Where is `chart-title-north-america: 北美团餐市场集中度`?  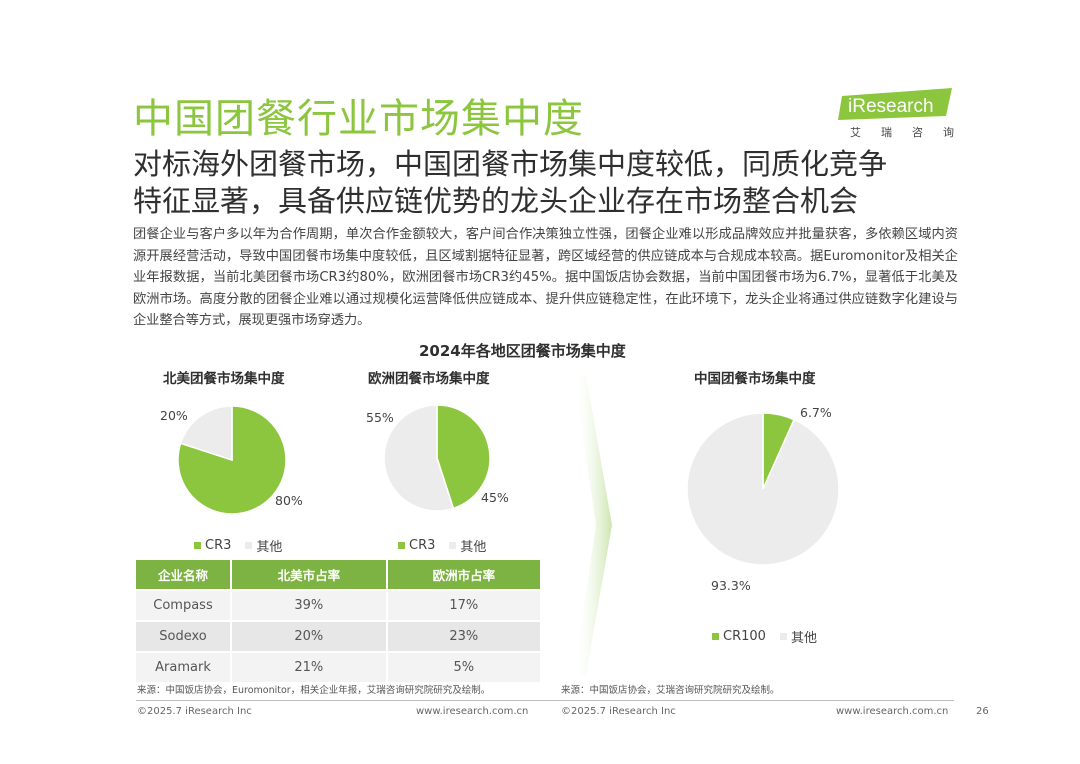
chart-title-north-america: 北美团餐市场集中度 is located at coordinates (224, 379).